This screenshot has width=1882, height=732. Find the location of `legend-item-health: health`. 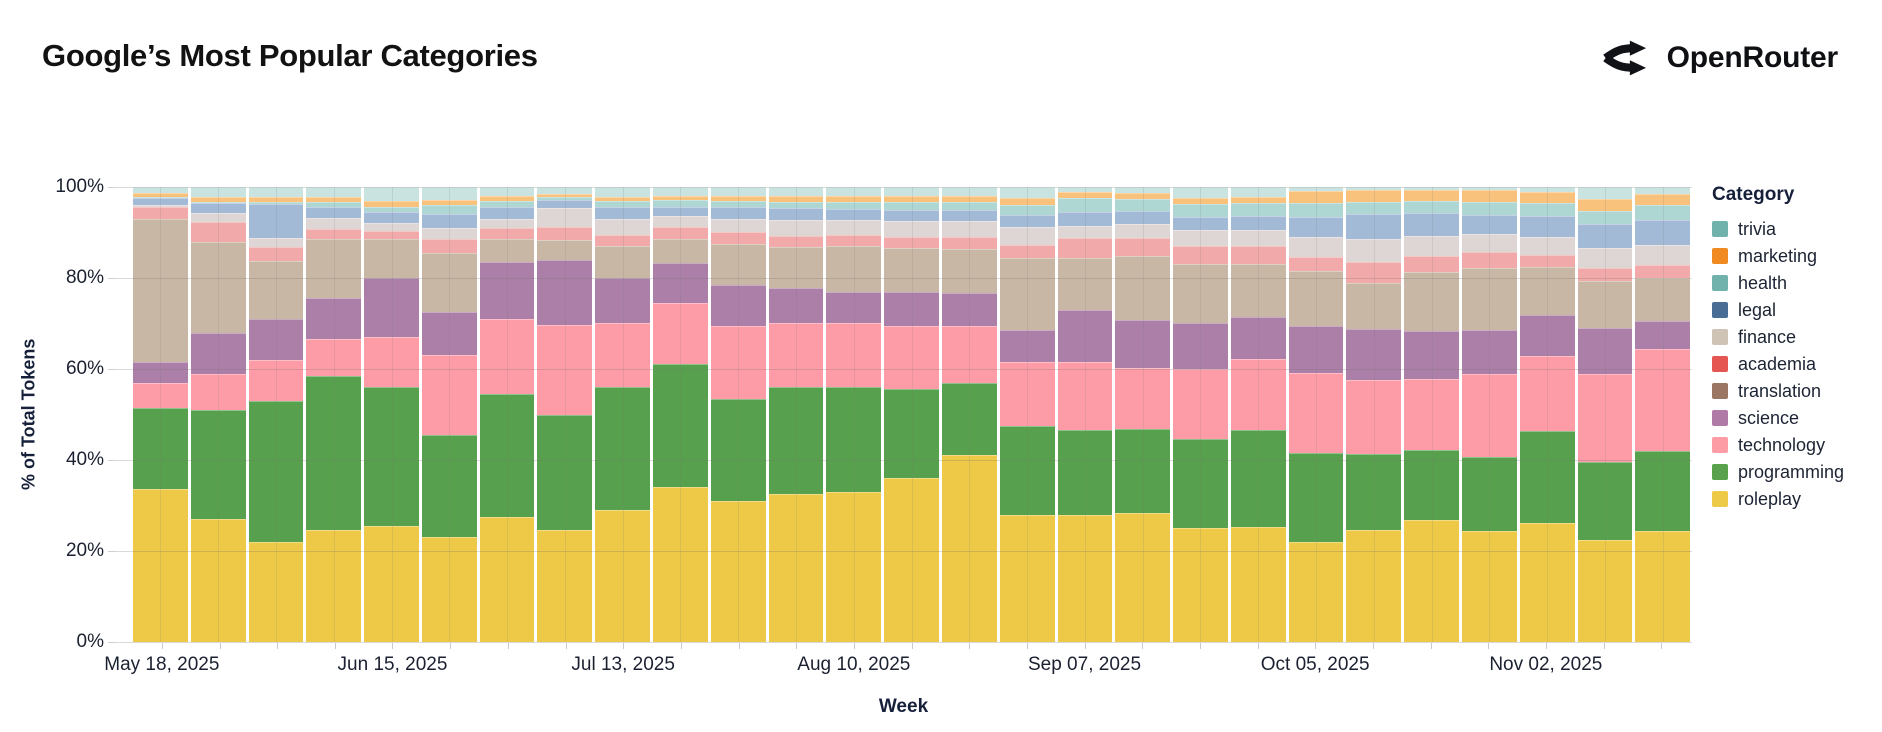

legend-item-health: health is located at coordinates (1794, 283).